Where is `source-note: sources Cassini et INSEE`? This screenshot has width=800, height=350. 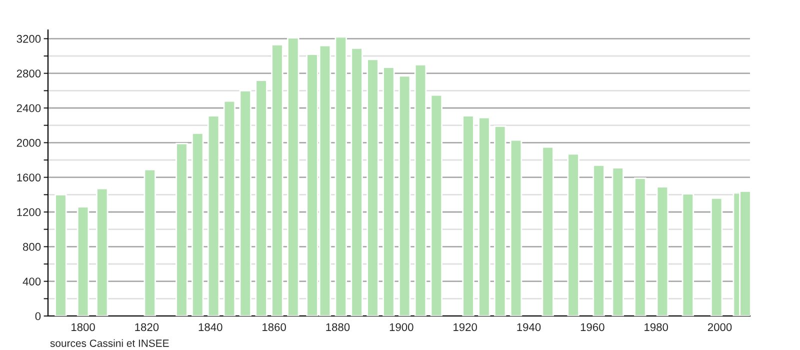
source-note: sources Cassini et INSEE is located at coordinates (109, 343).